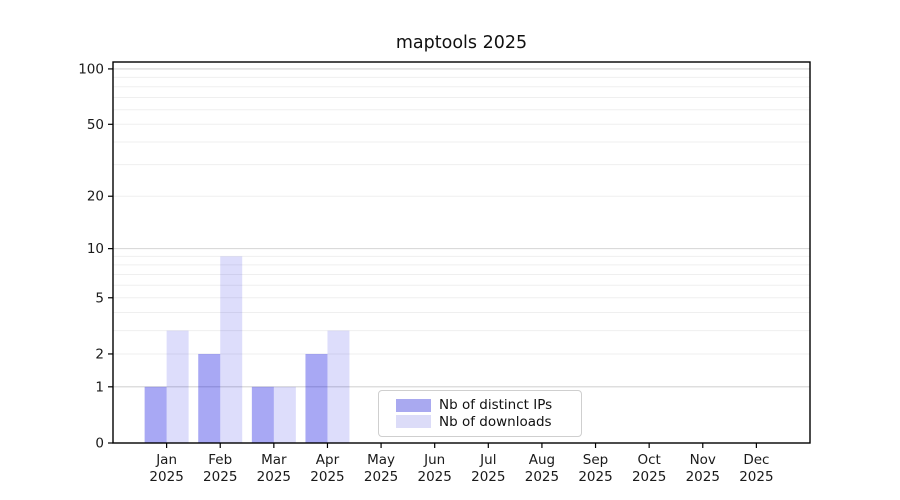 The width and height of the screenshot is (900, 500). What do you see at coordinates (595, 460) in the screenshot?
I see `x-tick-label-month-sep: Sep` at bounding box center [595, 460].